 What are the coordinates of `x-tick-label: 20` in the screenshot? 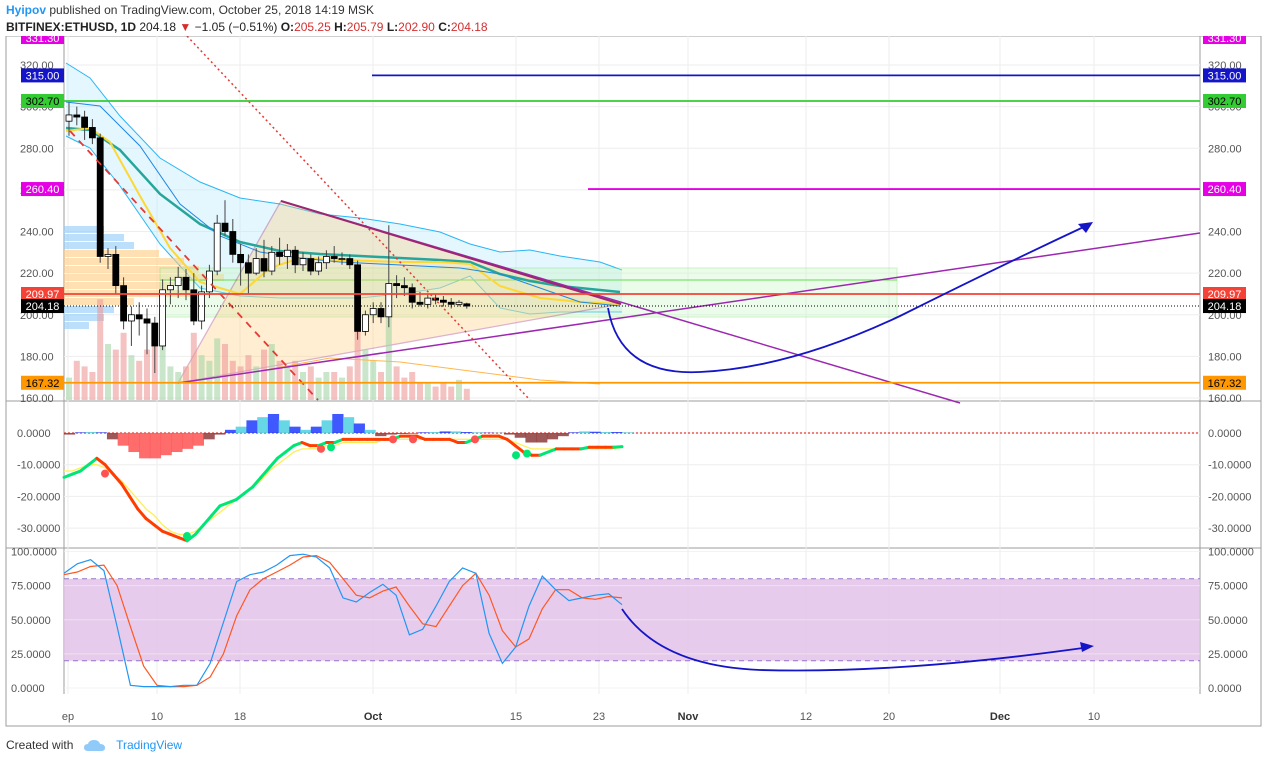 It's located at (889, 717).